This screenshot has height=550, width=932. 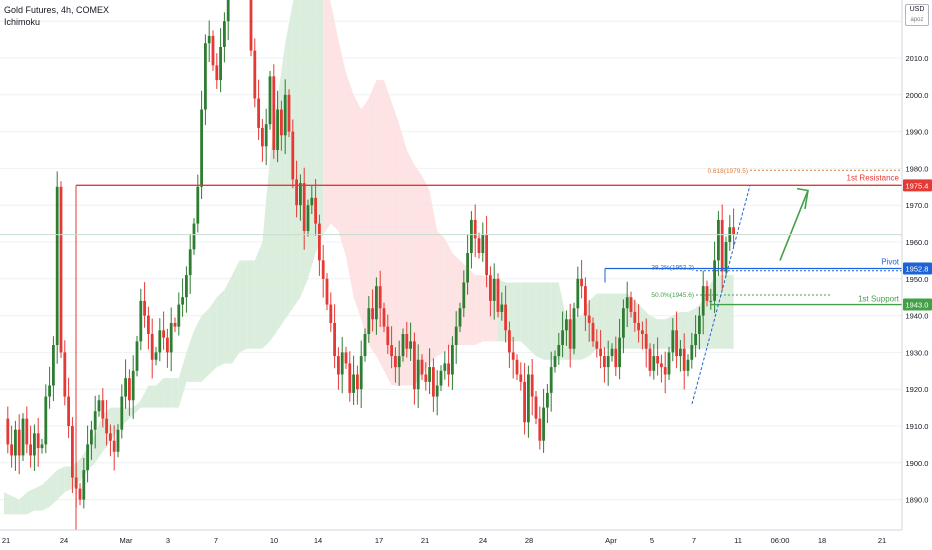 What do you see at coordinates (22, 22) in the screenshot?
I see `indicator-name: Ichimoku` at bounding box center [22, 22].